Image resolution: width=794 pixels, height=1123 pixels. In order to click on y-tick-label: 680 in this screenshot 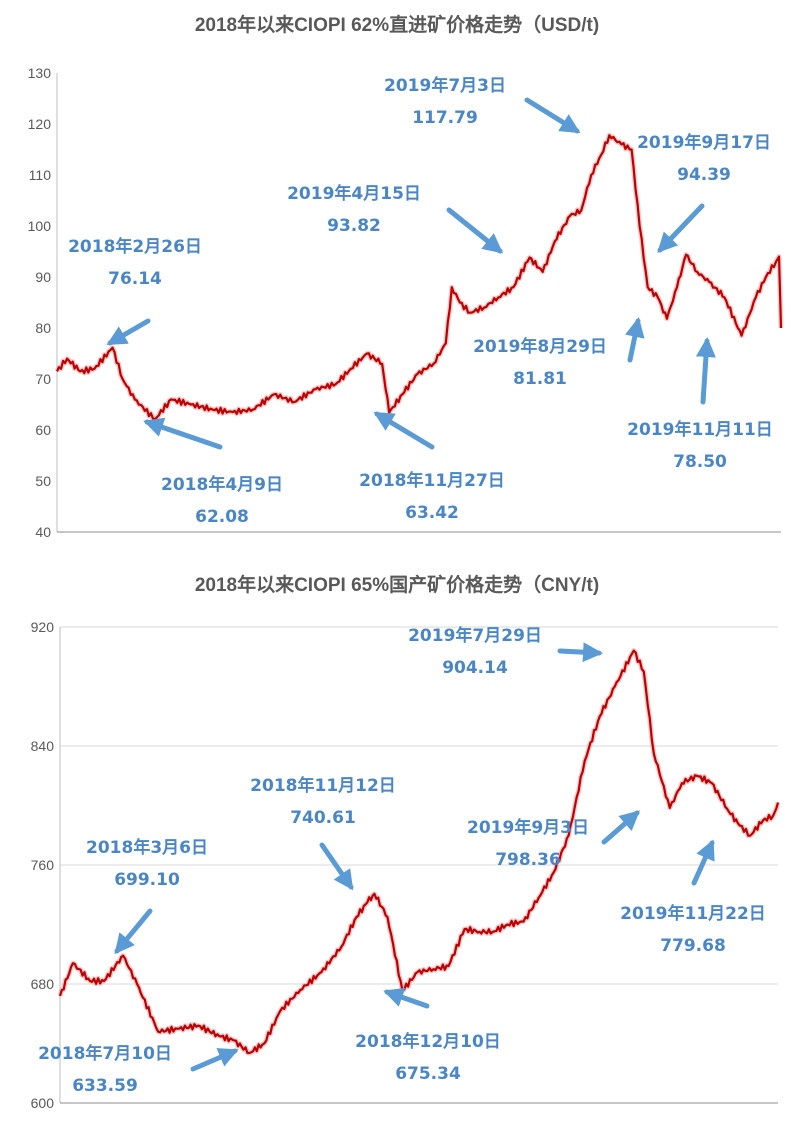, I will do `click(43, 984)`.